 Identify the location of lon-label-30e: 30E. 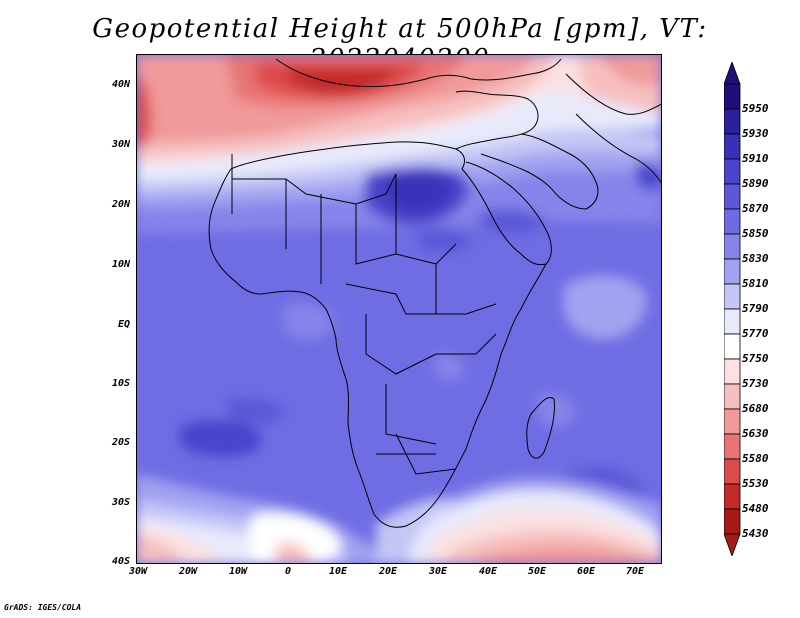
(438, 571).